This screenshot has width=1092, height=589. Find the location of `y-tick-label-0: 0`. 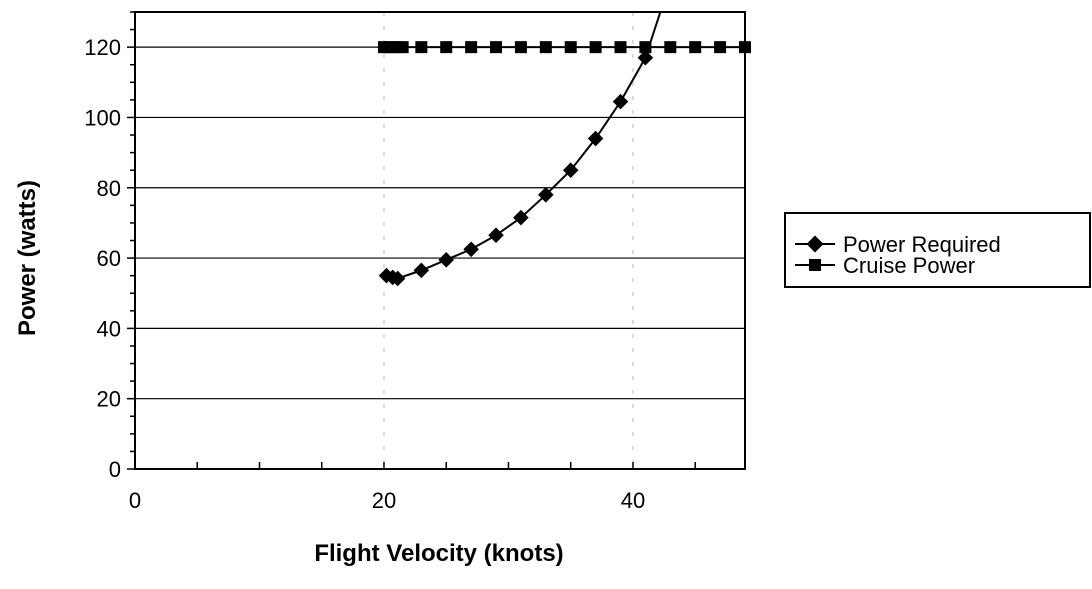

y-tick-label-0: 0 is located at coordinates (115, 469).